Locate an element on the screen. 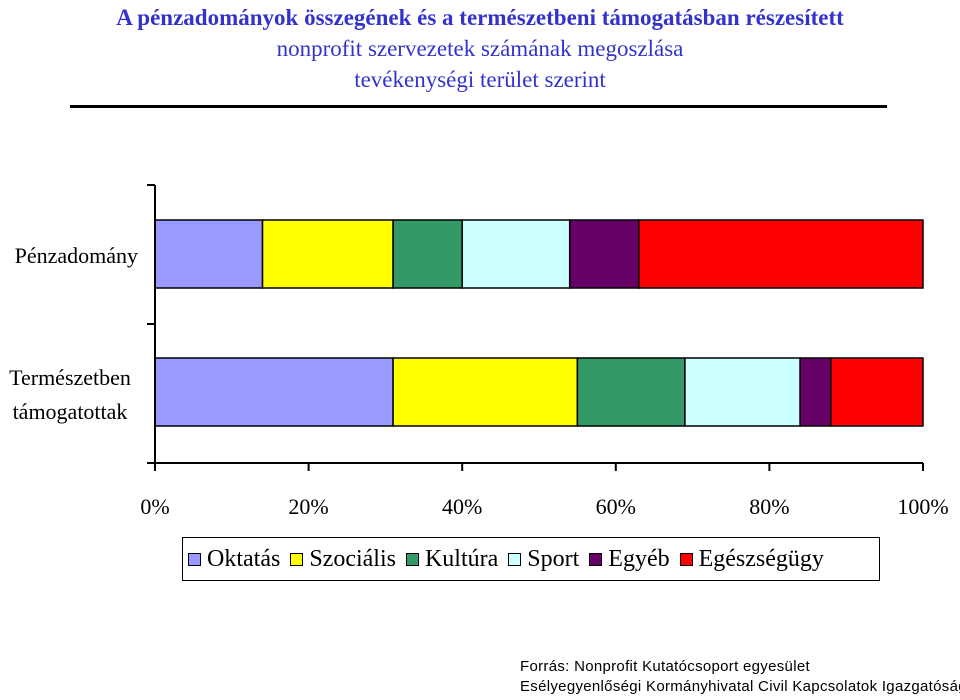 Image resolution: width=960 pixels, height=700 pixels. legend-item-2: Kultúra is located at coordinates (452, 559).